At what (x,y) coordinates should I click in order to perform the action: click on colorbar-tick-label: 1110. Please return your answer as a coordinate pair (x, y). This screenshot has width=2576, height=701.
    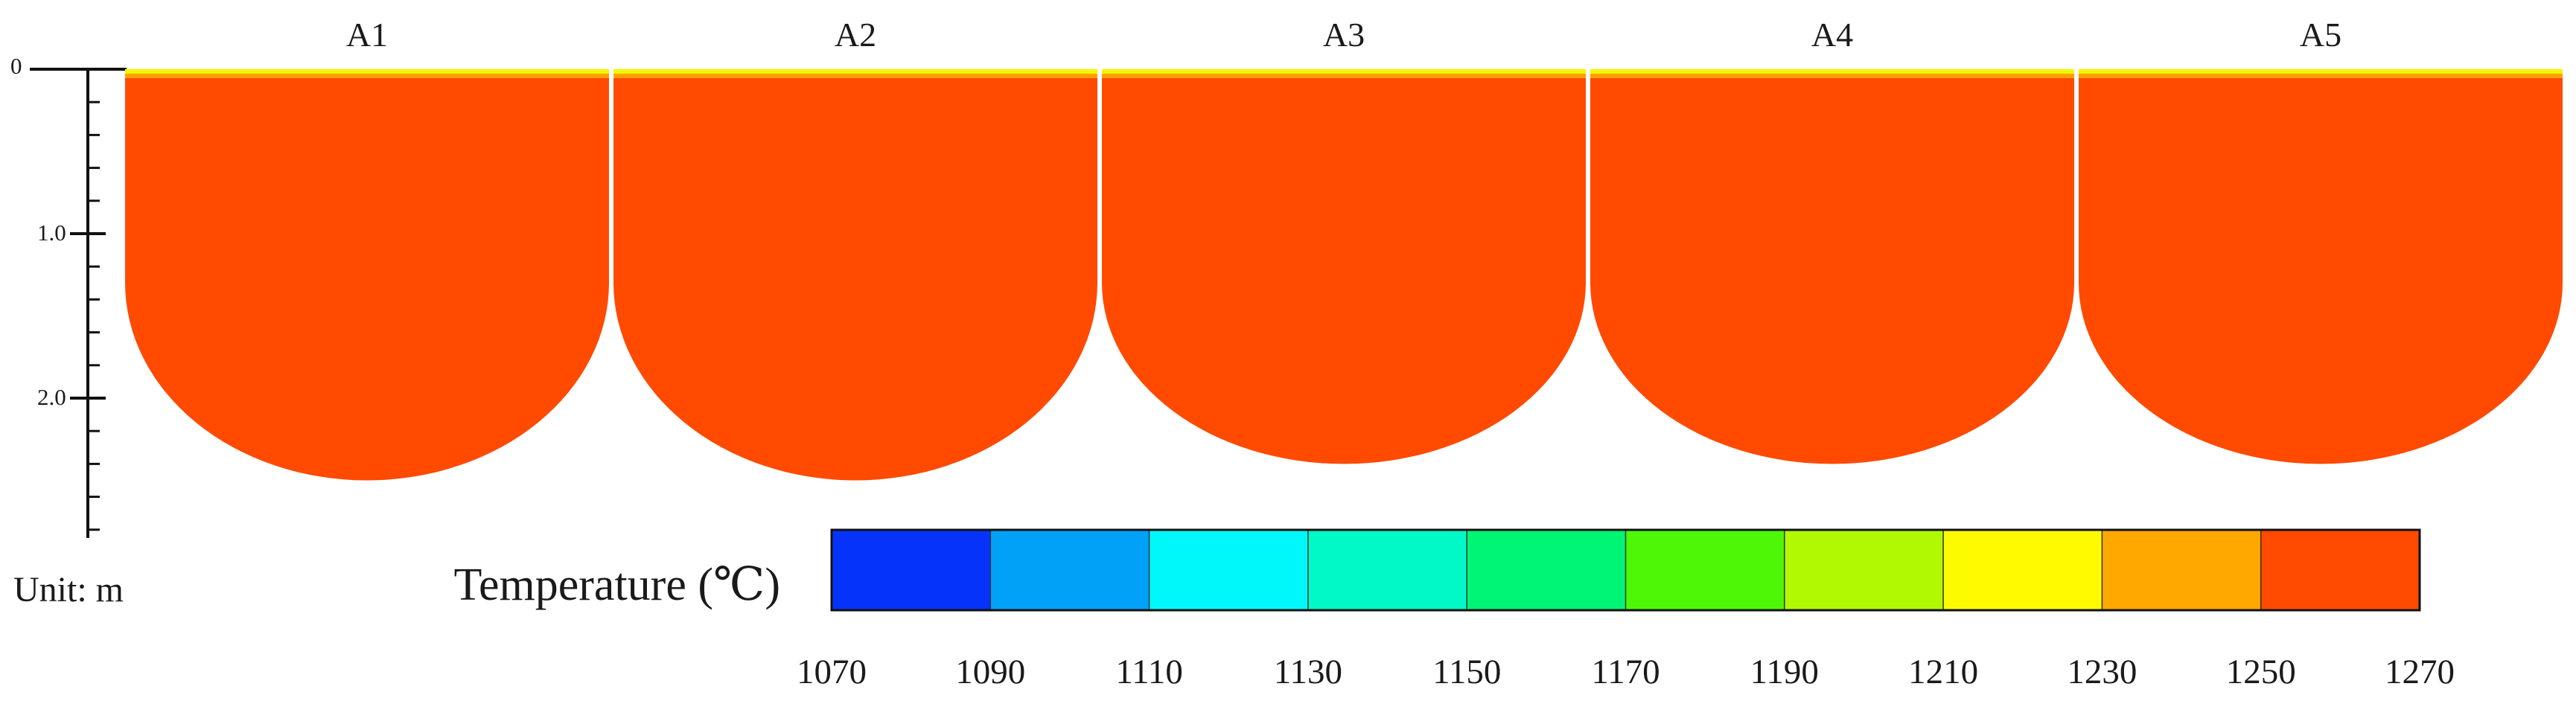
    Looking at the image, I should click on (1149, 672).